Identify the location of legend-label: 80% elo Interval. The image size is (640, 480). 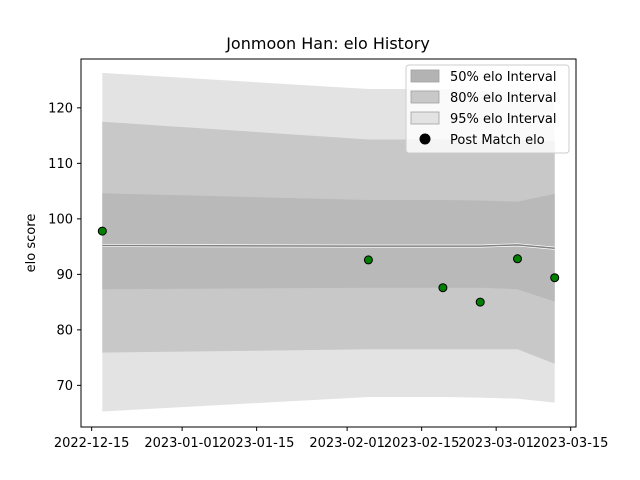
(503, 98).